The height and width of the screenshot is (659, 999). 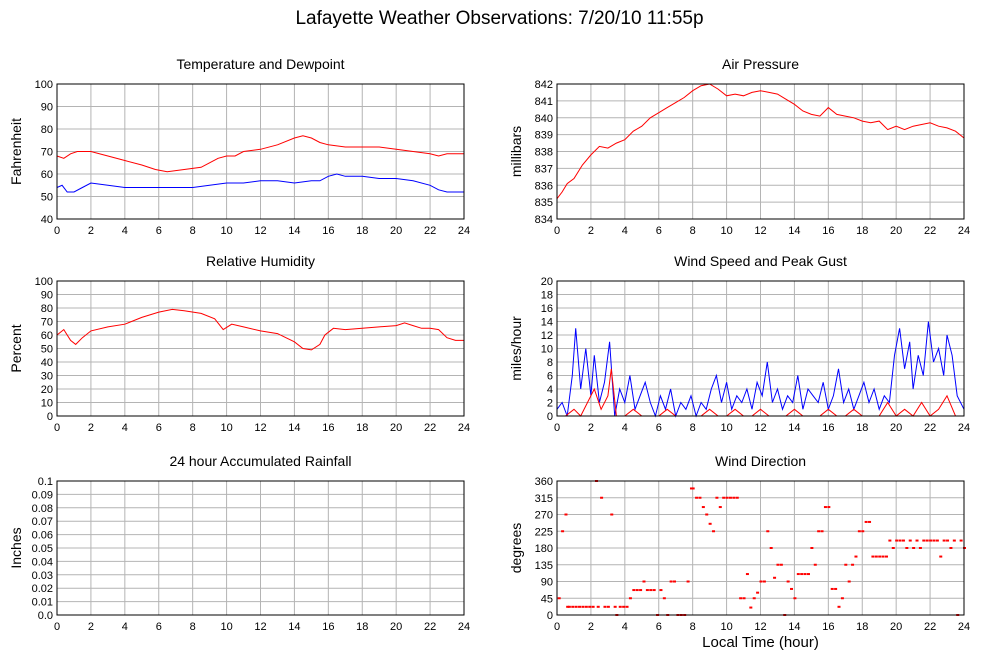 I want to click on y-tick-label: 20, so click(x=47, y=390).